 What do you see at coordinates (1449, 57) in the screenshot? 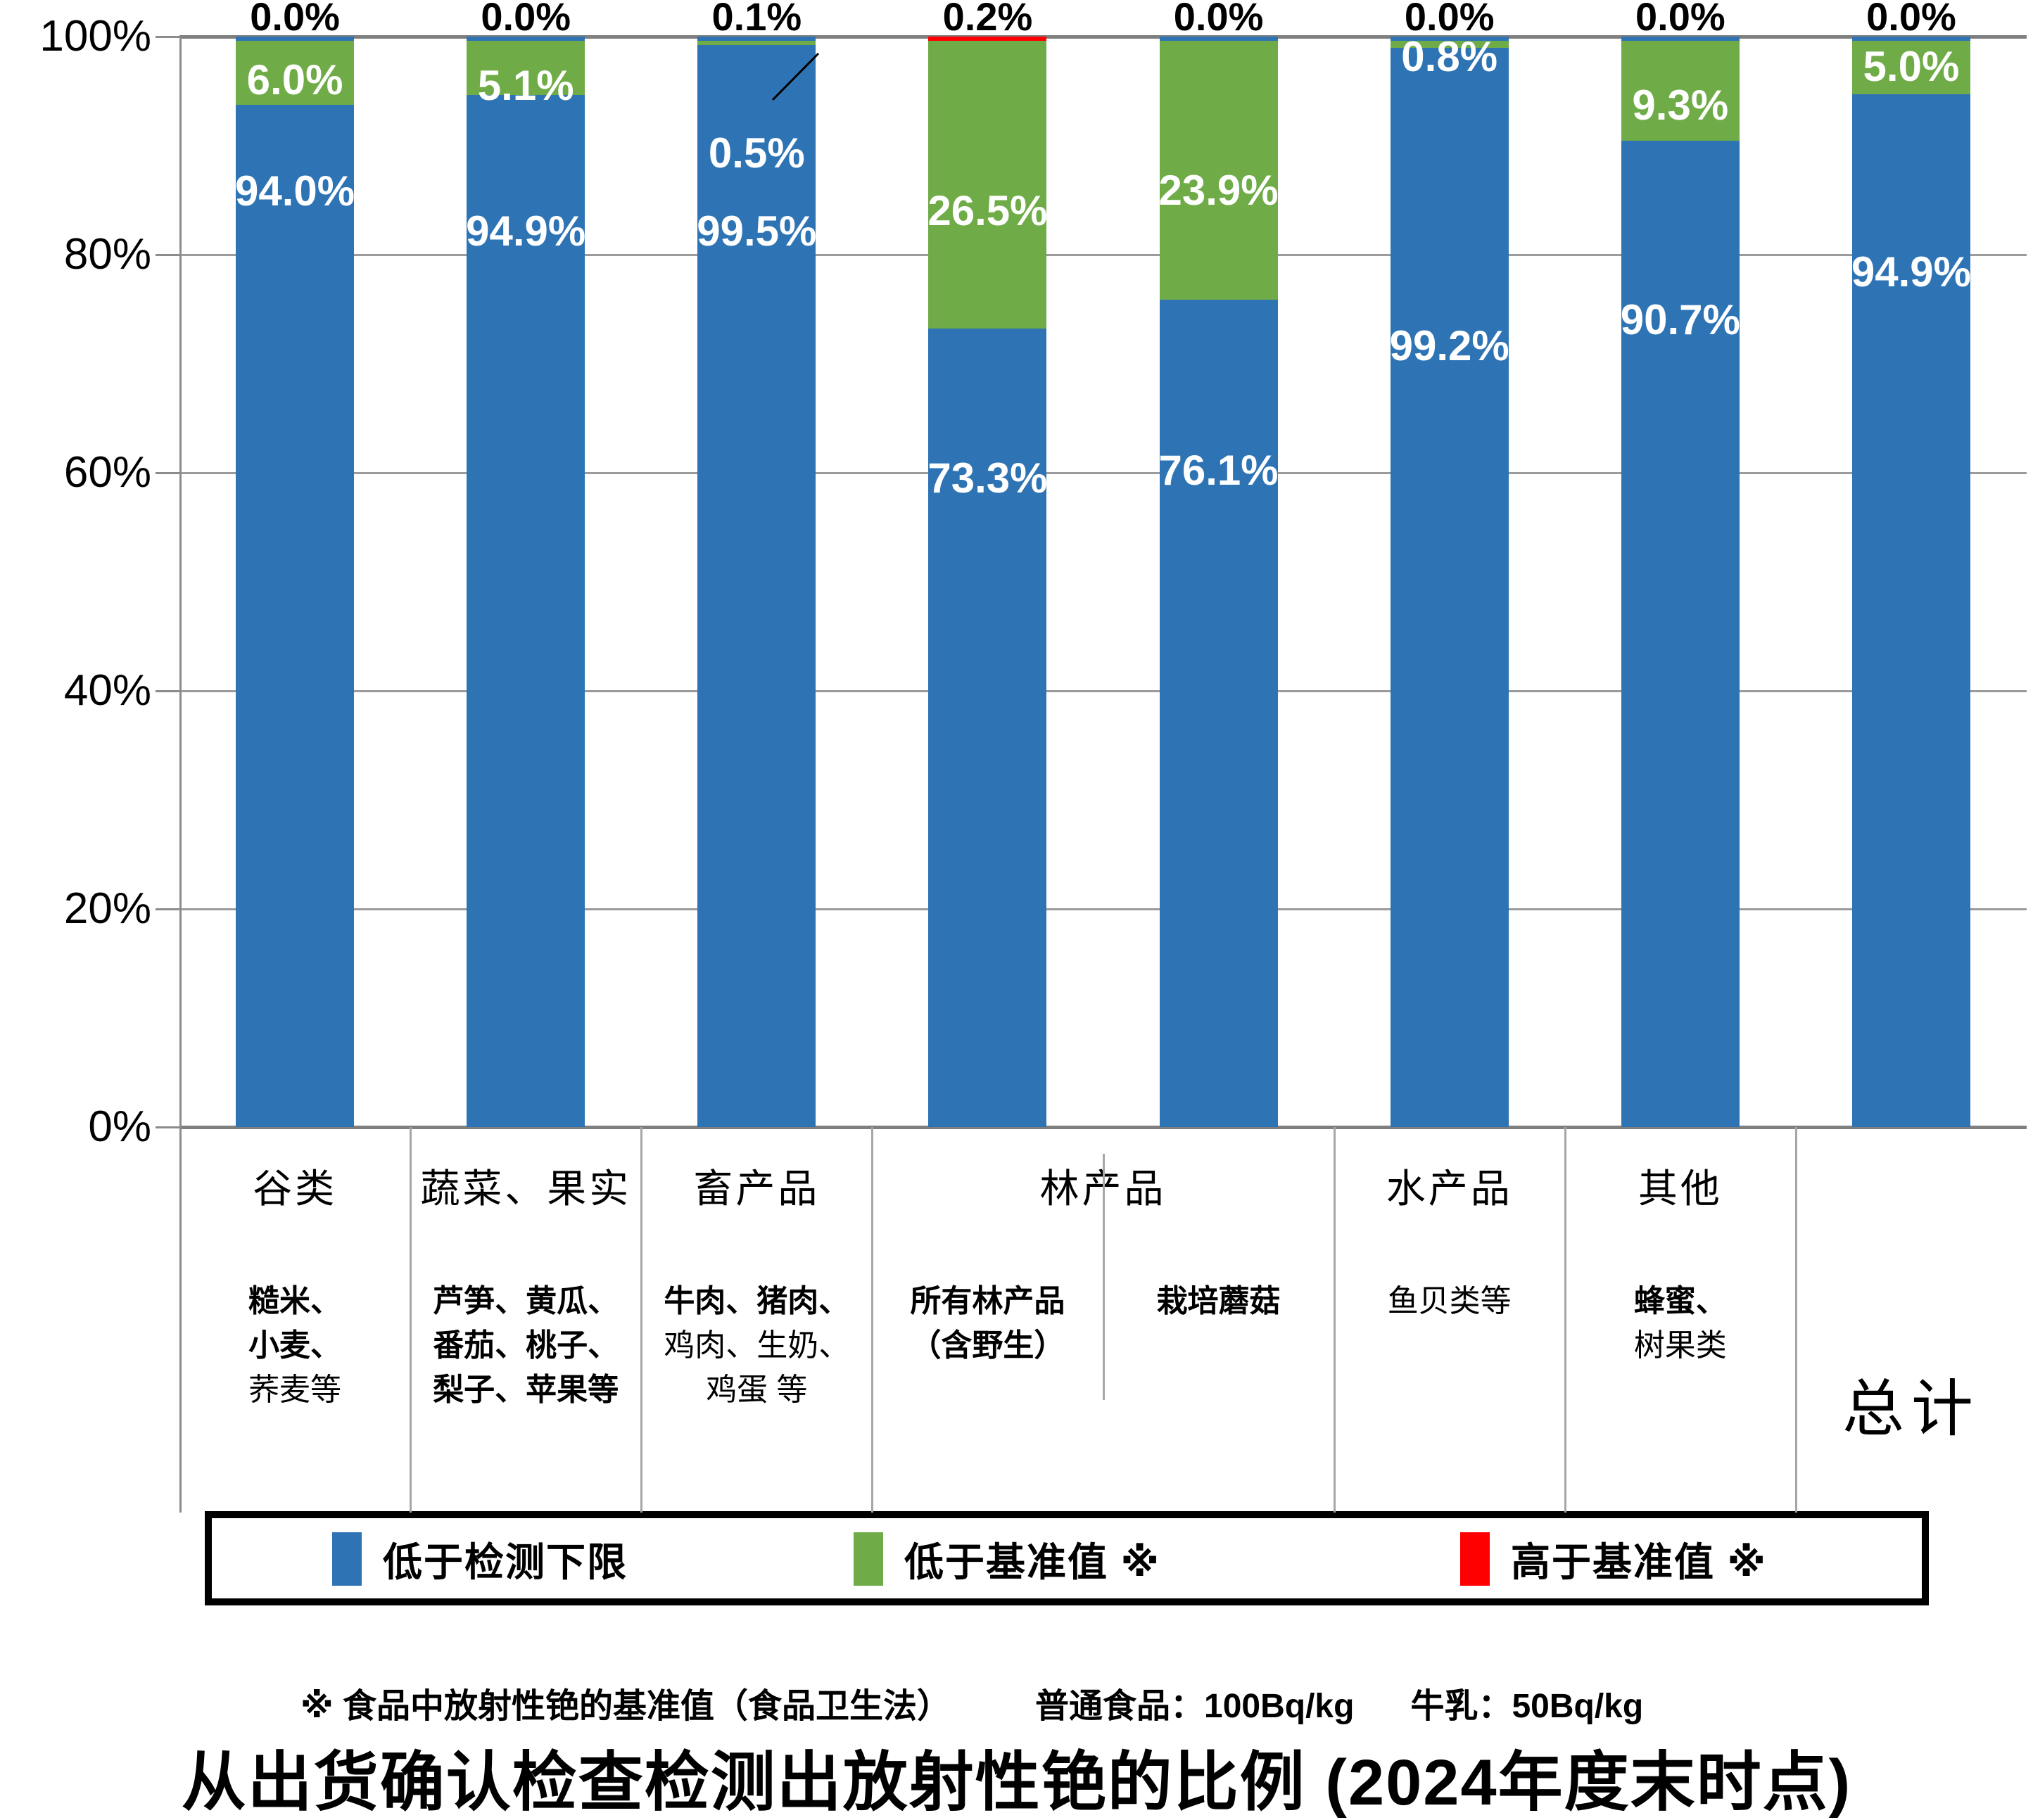
I see `bar-green-label: 0.8%` at bounding box center [1449, 57].